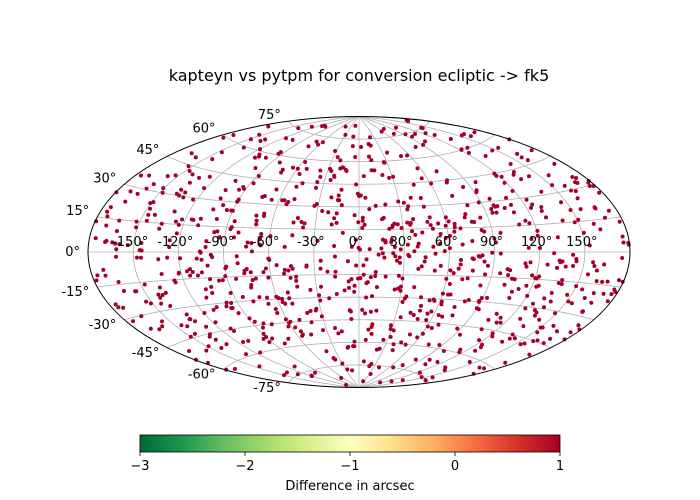 This screenshot has width=700, height=500. What do you see at coordinates (267, 388) in the screenshot?
I see `latitude-tick-label: -75°` at bounding box center [267, 388].